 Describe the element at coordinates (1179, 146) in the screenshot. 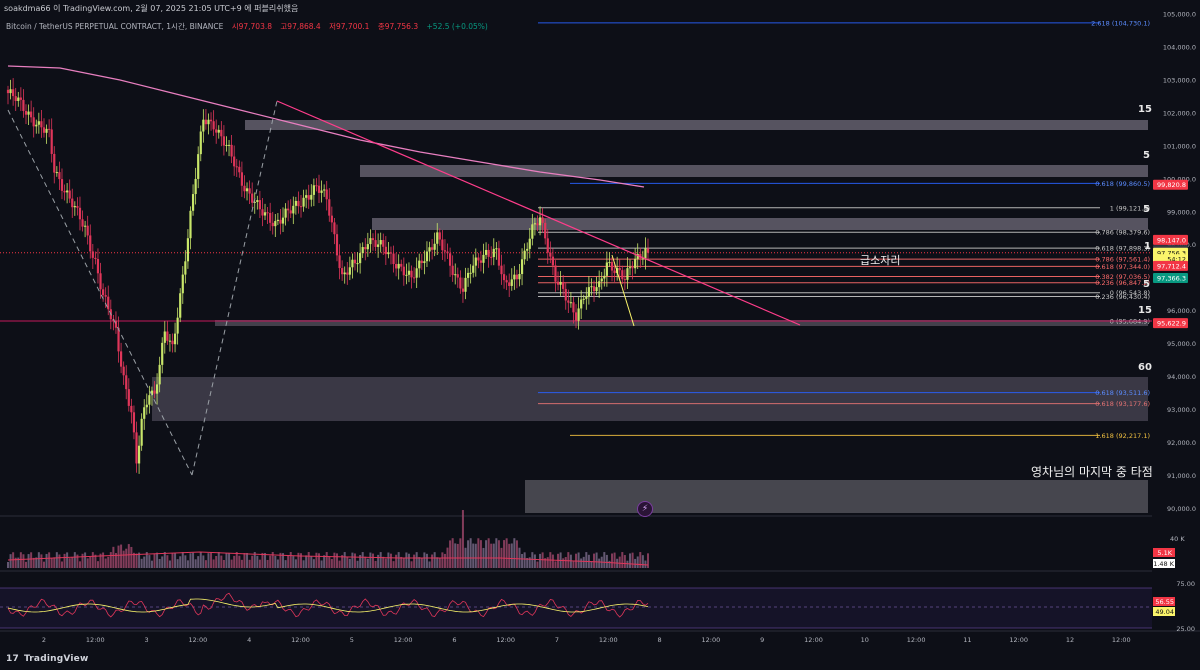

I see `price-tick: 101,000.0` at that location.